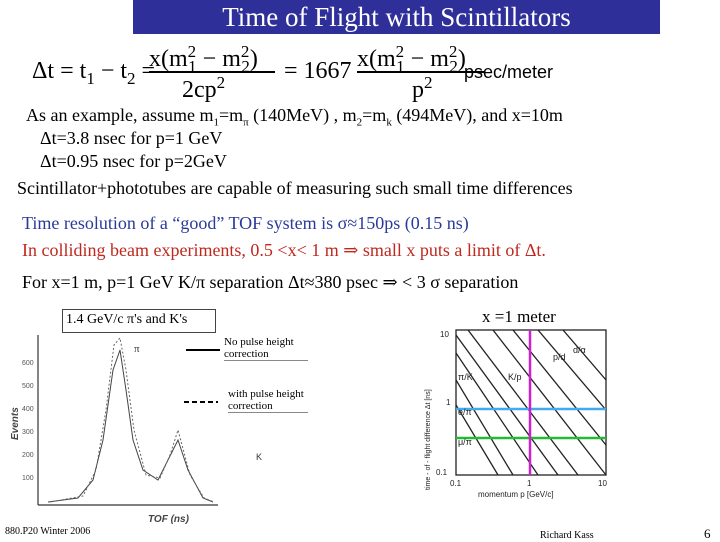 This screenshot has height=542, width=720. Describe the element at coordinates (318, 71) in the screenshot. I see `eq-1667: = 1667` at that location.